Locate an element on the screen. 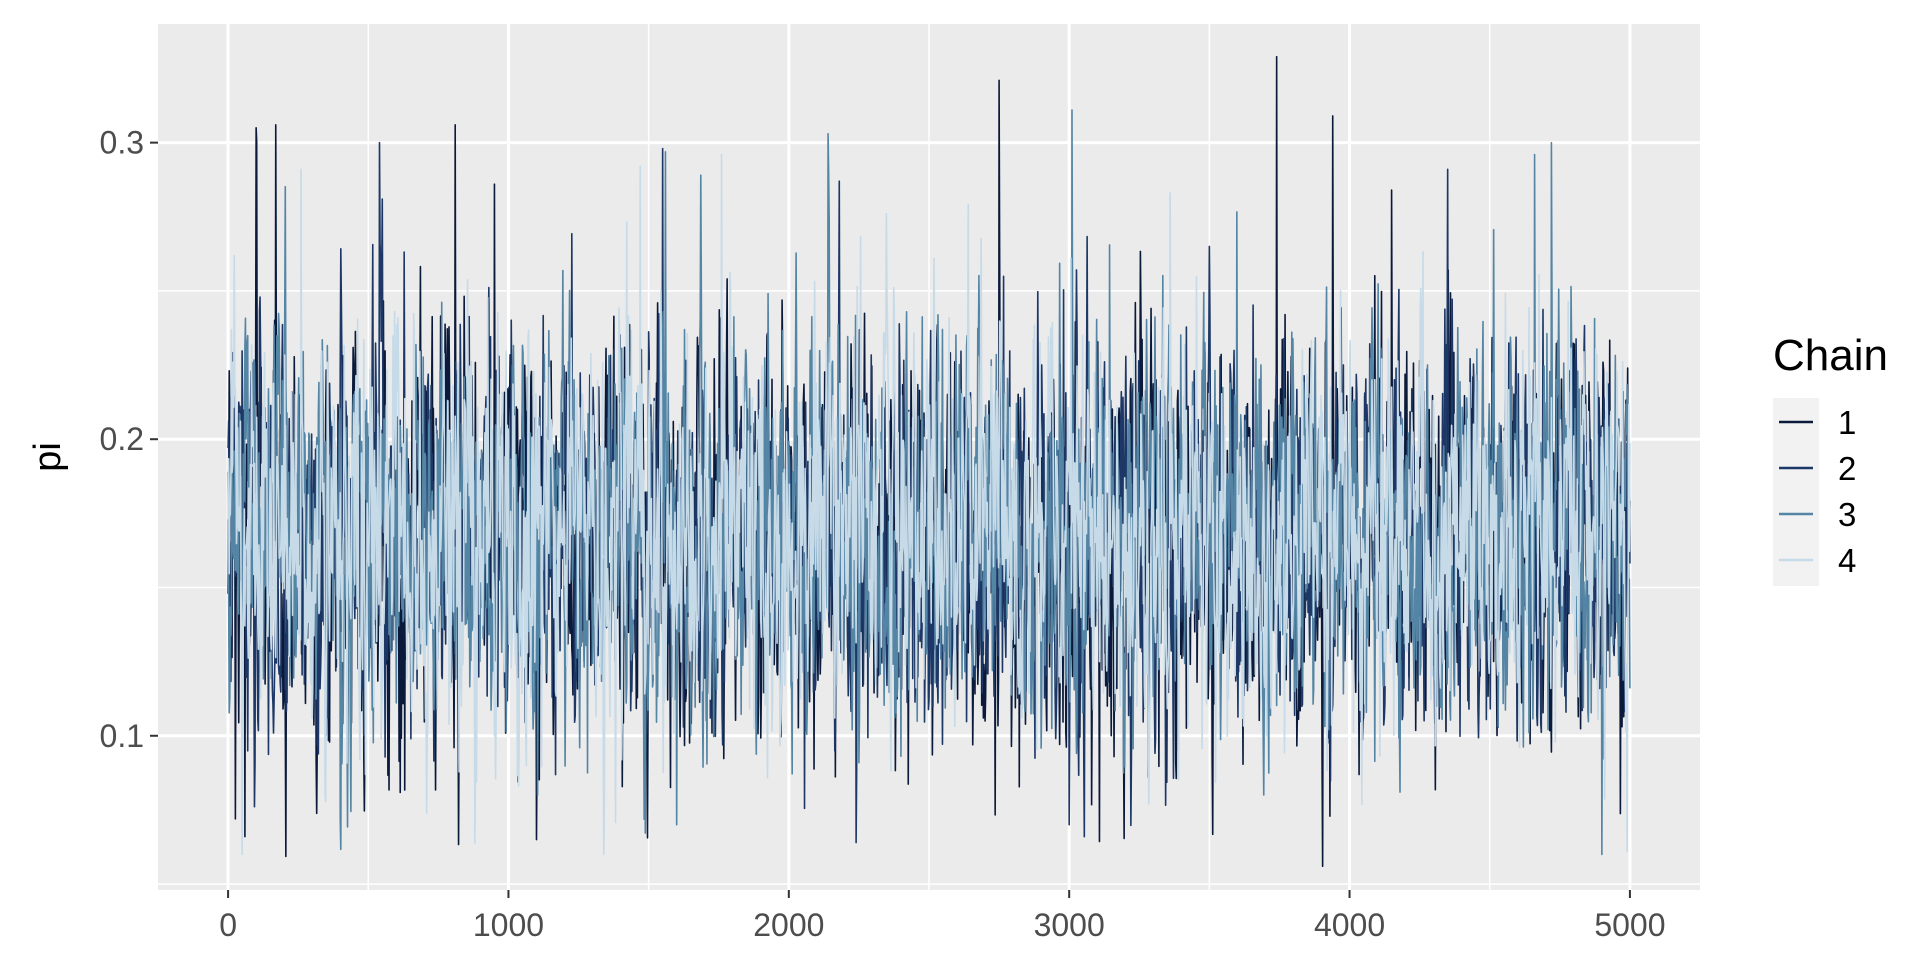 The width and height of the screenshot is (1920, 960). x-tick-label: 4000 is located at coordinates (1349, 925).